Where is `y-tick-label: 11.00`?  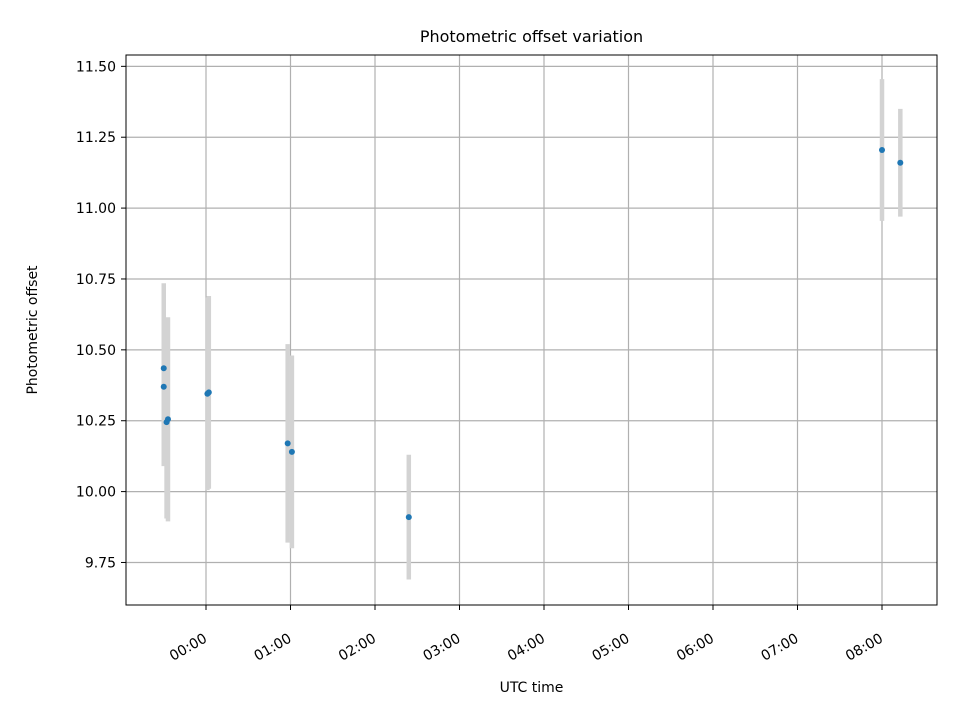 y-tick-label: 11.00 is located at coordinates (96, 209).